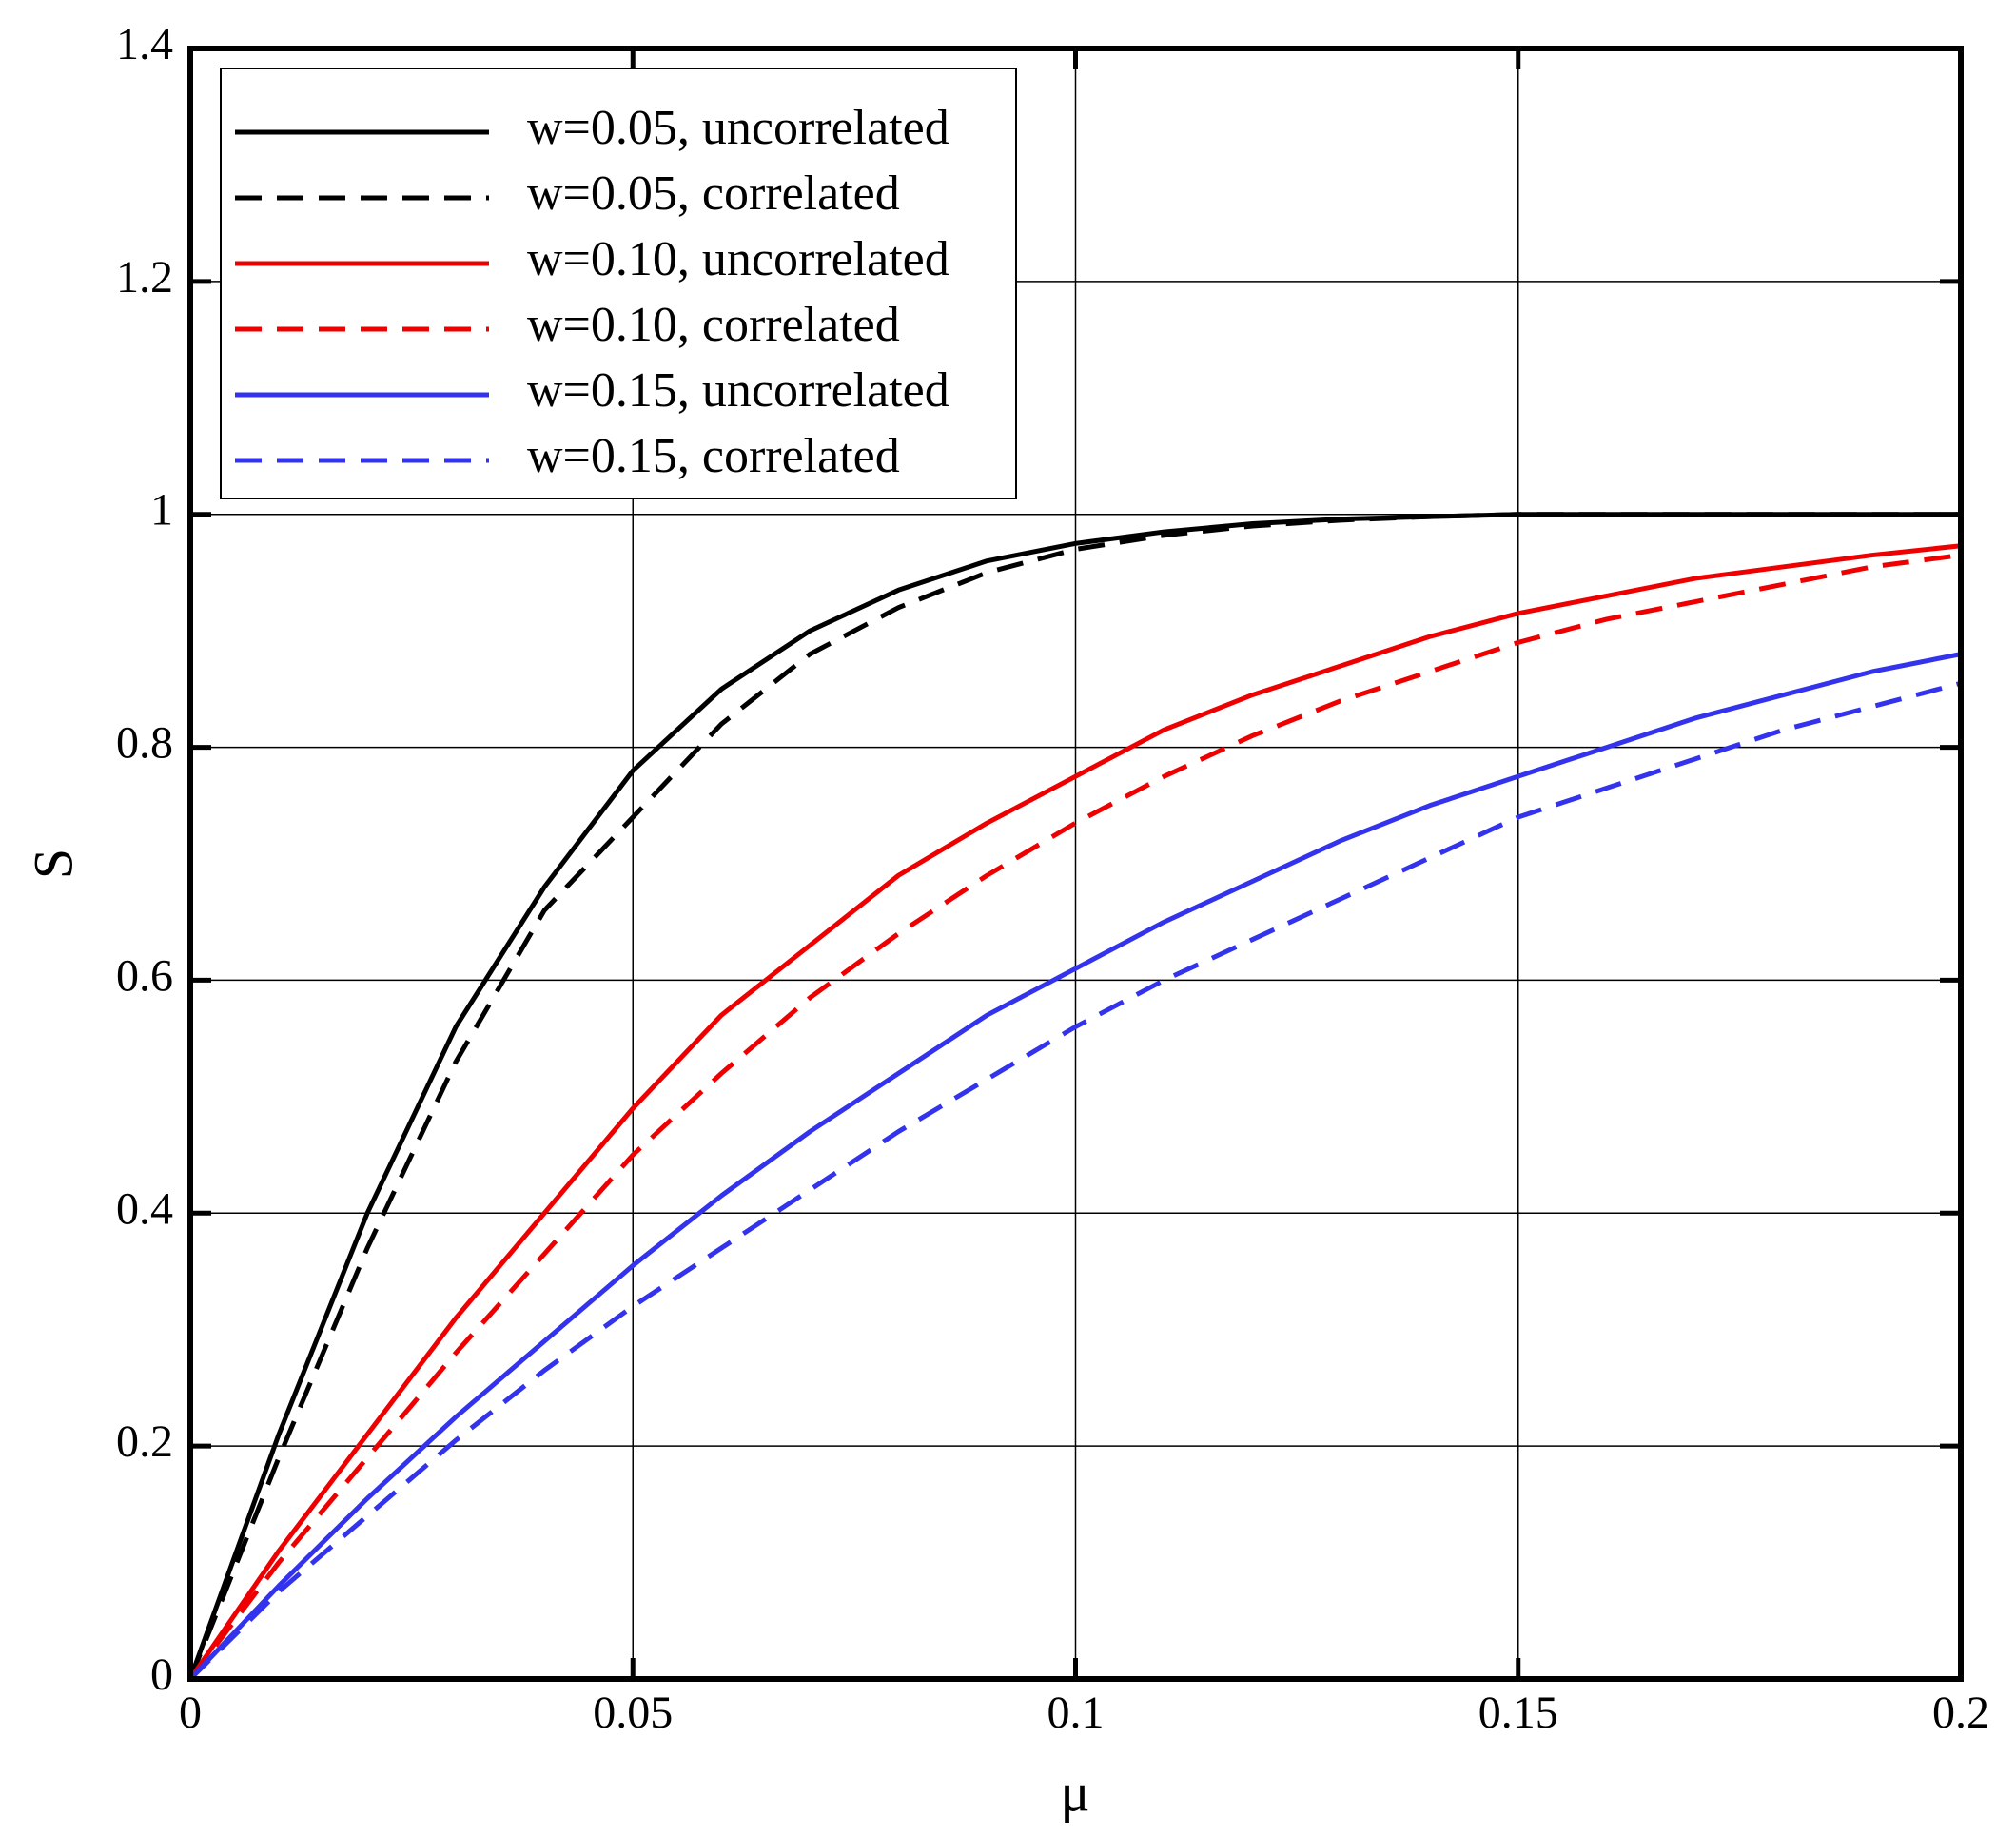 This screenshot has width=2016, height=1835. Describe the element at coordinates (713, 456) in the screenshot. I see `legend-label: w=0.15, correlated` at that location.